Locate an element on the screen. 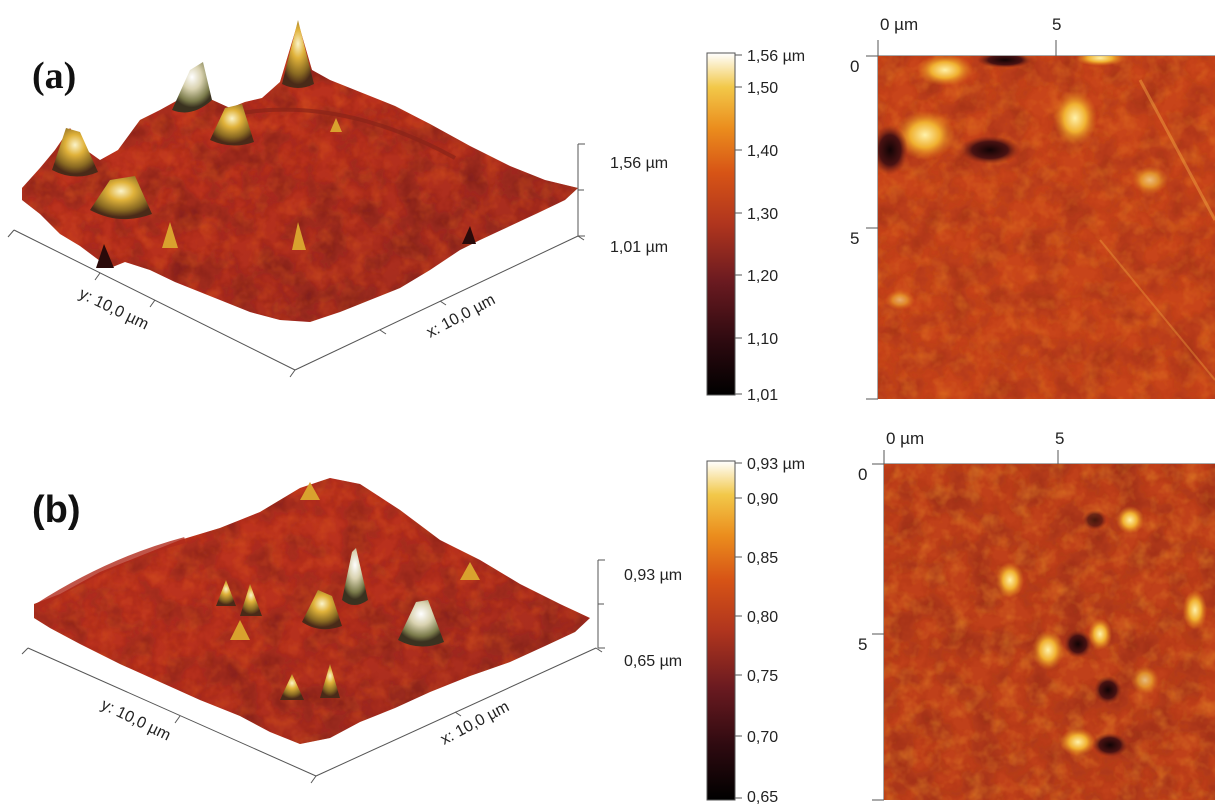 The image size is (1215, 806). map-b-left-tick-1: 5 is located at coordinates (862, 644).